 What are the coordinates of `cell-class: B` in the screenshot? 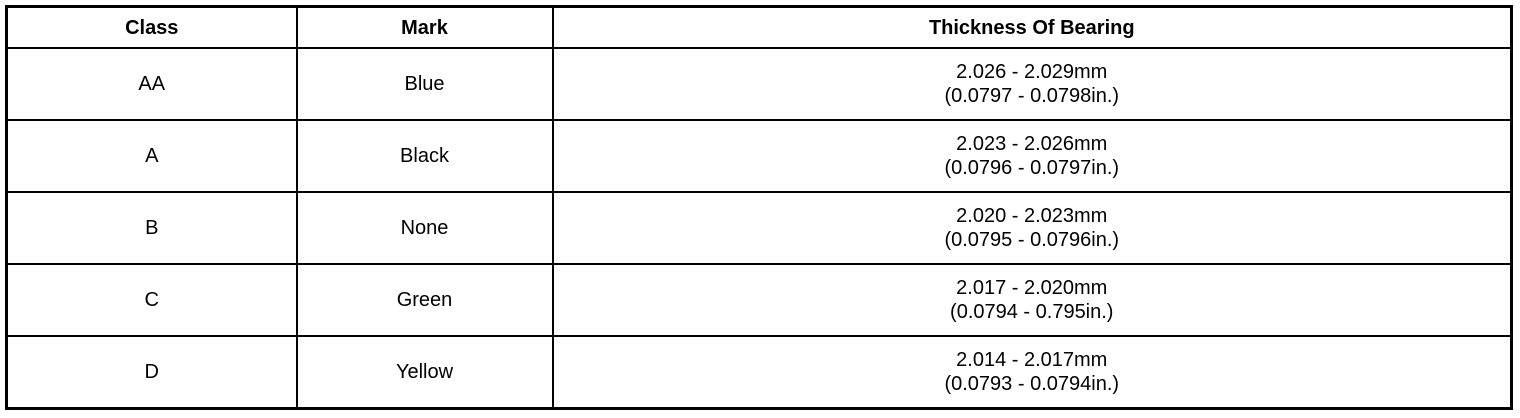 It's located at (151, 228).